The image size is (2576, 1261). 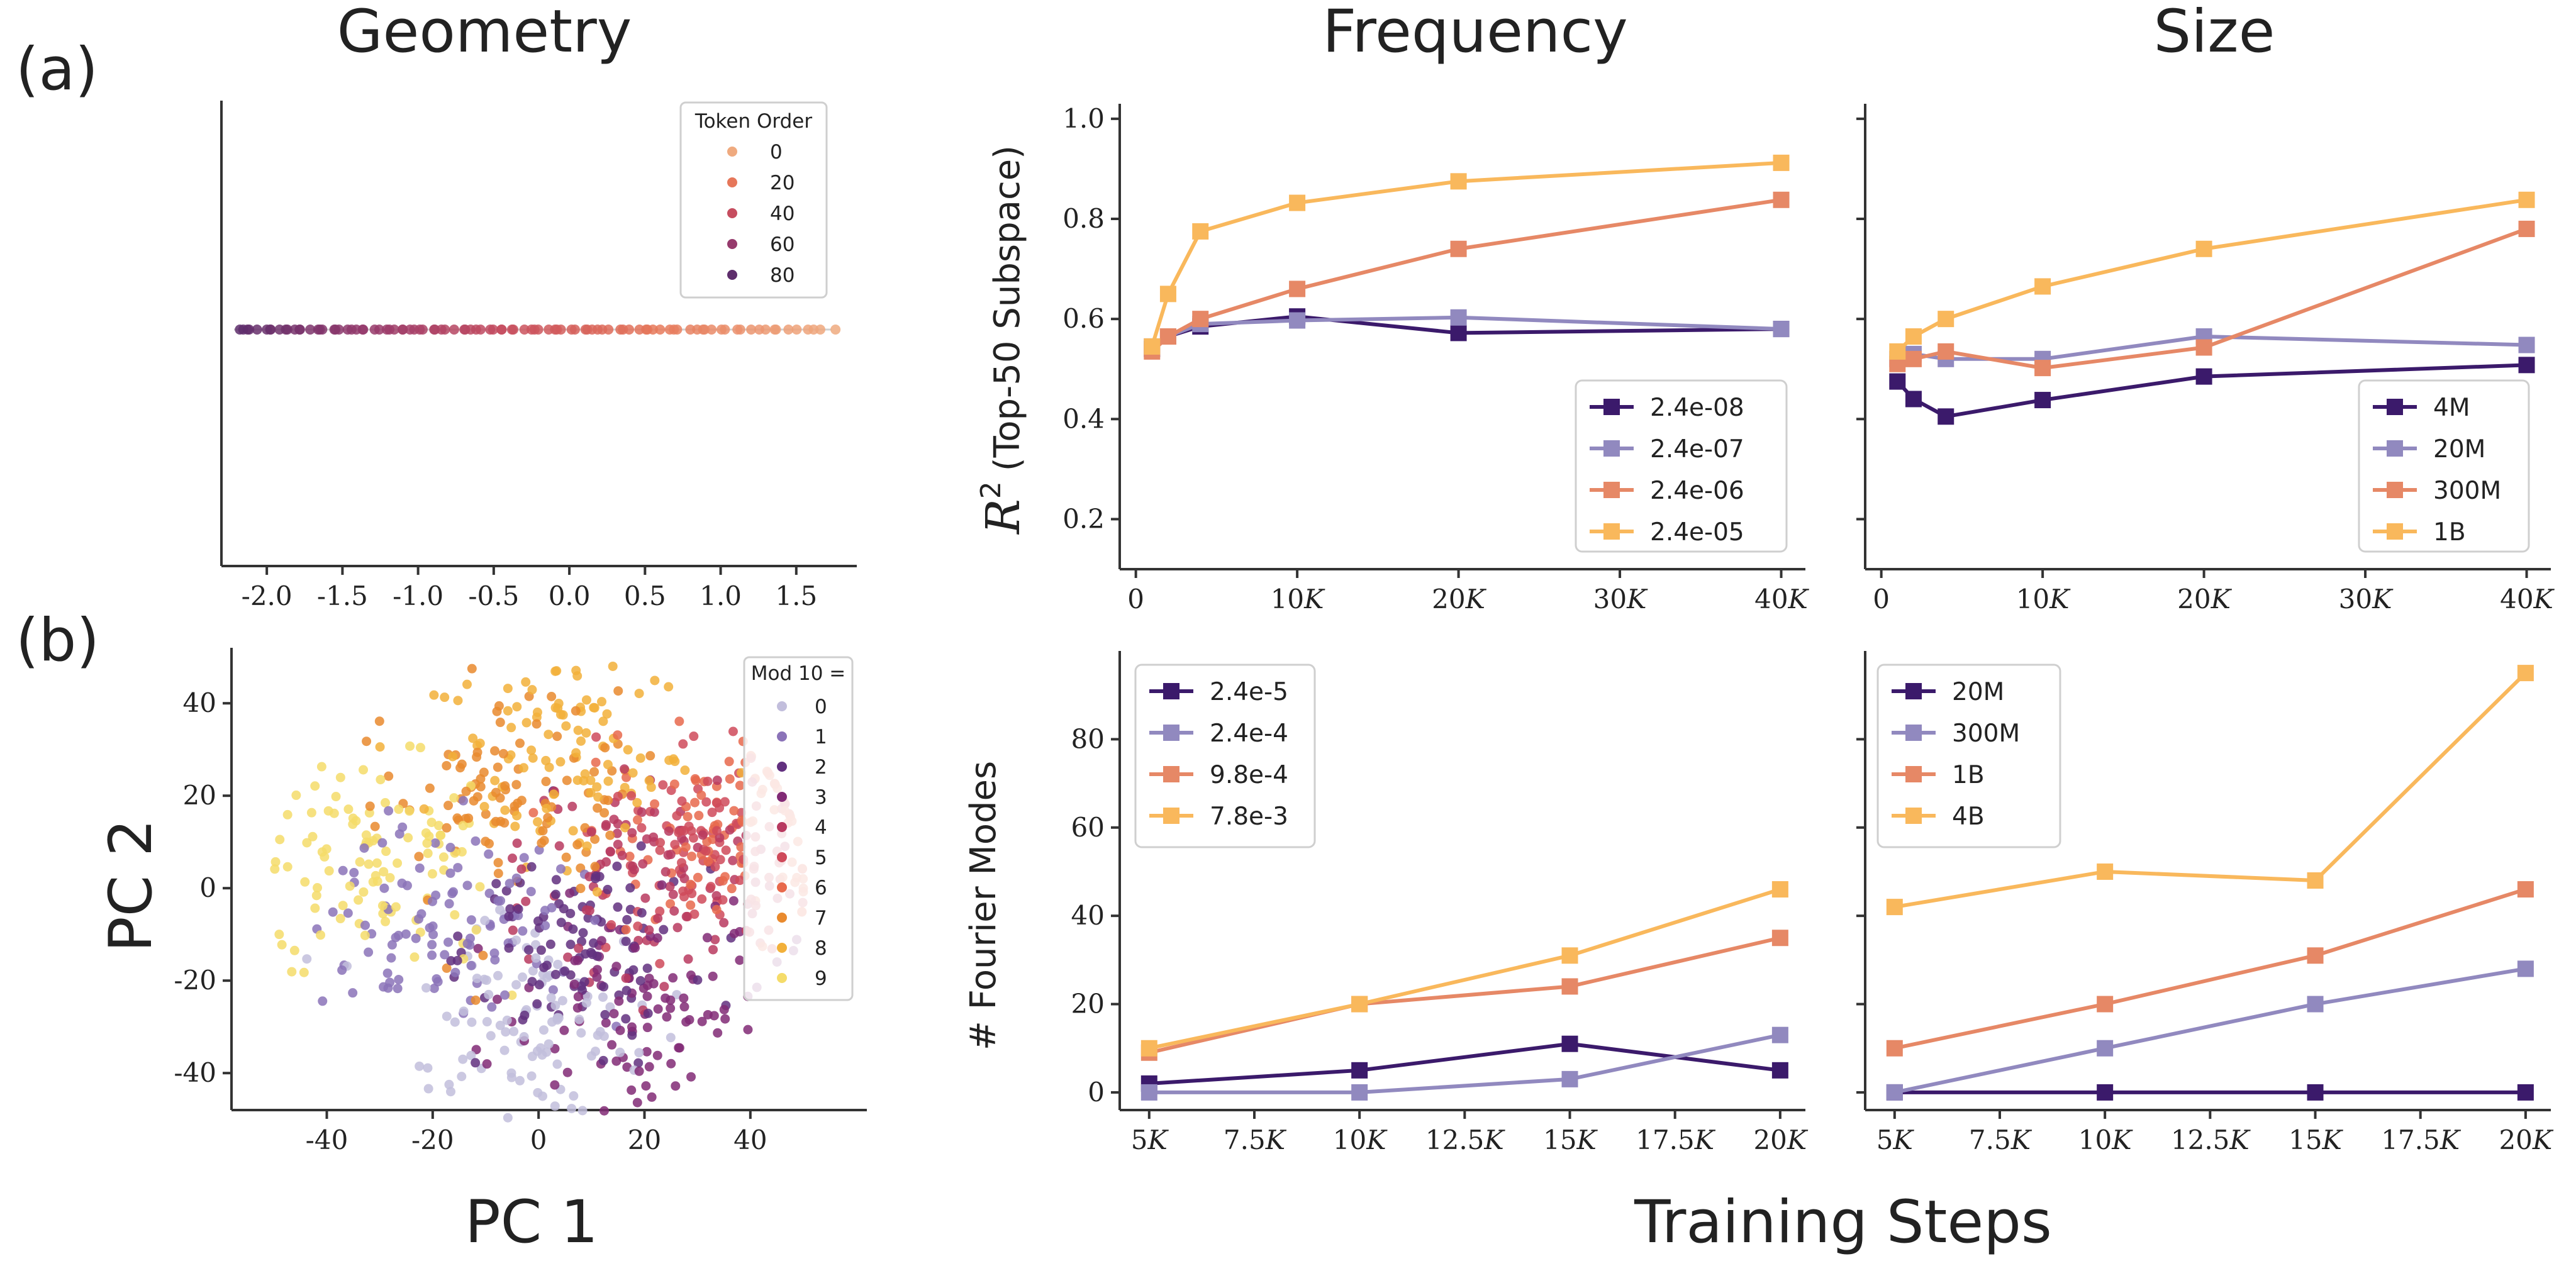 I want to click on frequency-a-xtick-label-1: 10K, so click(x=1298, y=599).